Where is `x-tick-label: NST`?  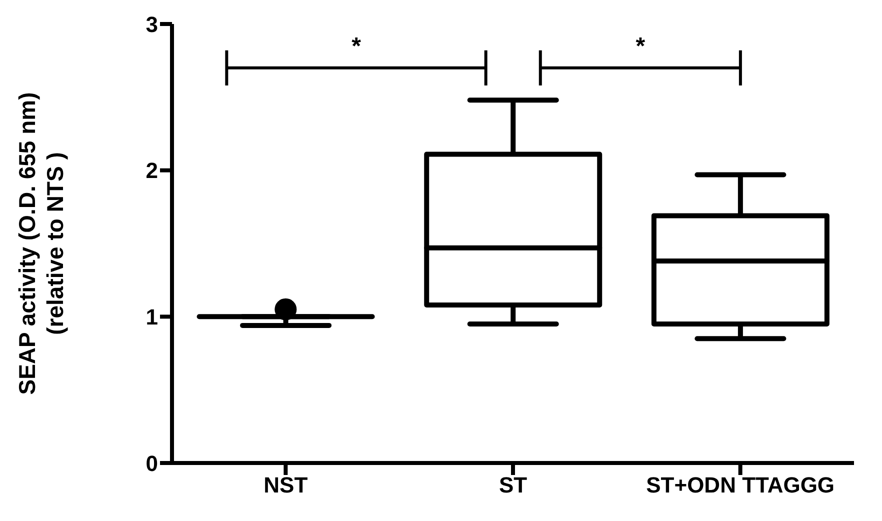 x-tick-label: NST is located at coordinates (286, 485).